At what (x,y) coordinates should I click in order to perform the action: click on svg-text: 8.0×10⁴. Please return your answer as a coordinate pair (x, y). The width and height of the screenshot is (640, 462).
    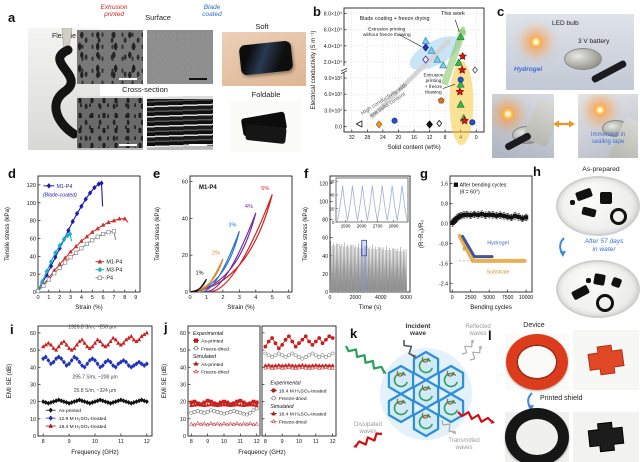
    Looking at the image, I should click on (333, 15).